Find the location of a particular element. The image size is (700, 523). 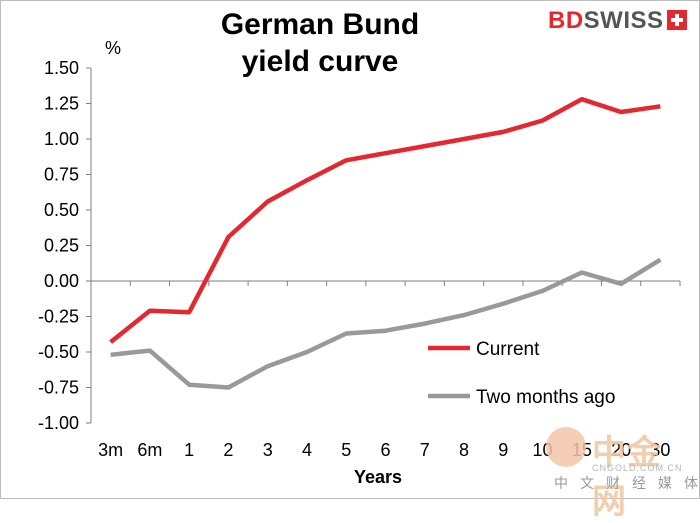

watermark-subtitle: 中文财经媒体 is located at coordinates (627, 483).